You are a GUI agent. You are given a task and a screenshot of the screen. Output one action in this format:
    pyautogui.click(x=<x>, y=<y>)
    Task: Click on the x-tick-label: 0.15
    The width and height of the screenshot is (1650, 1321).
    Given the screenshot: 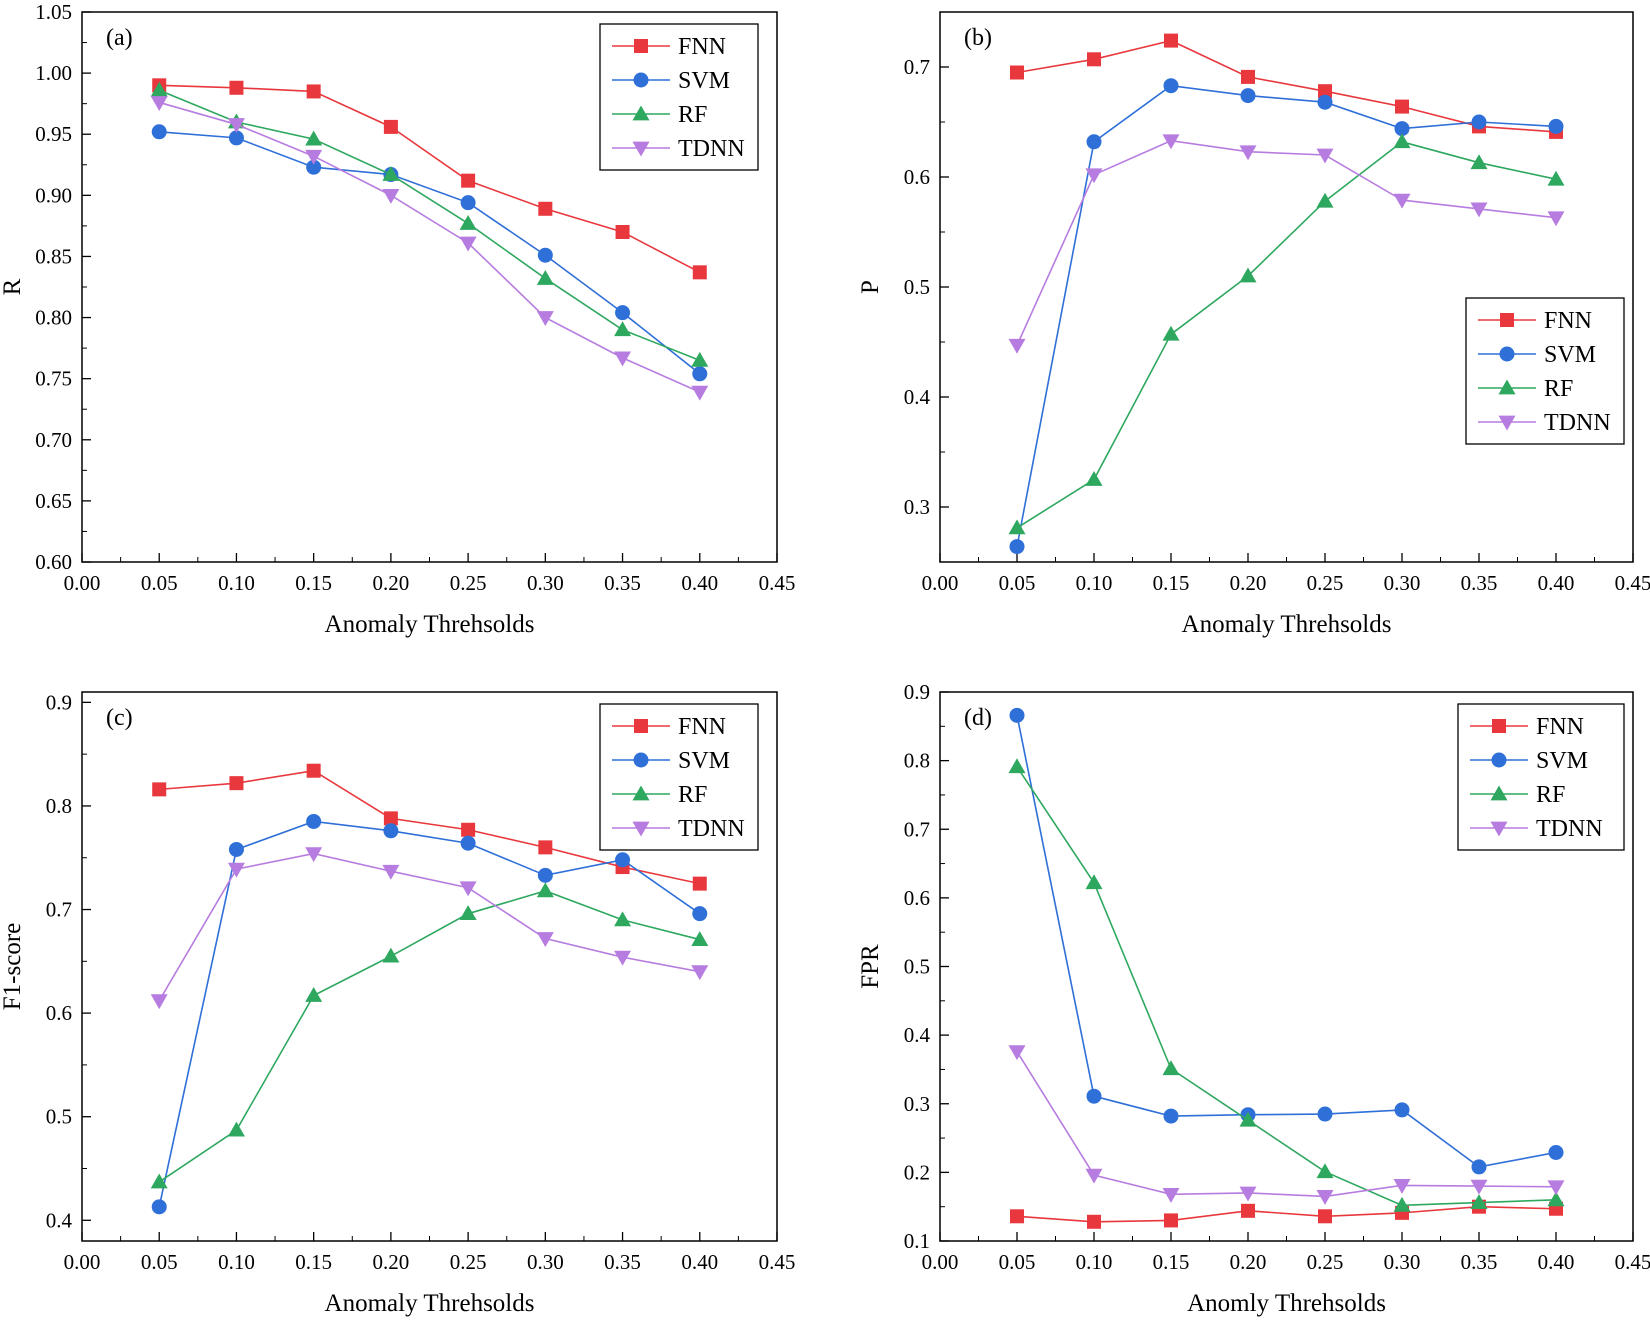 What is the action you would take?
    pyautogui.click(x=1171, y=583)
    